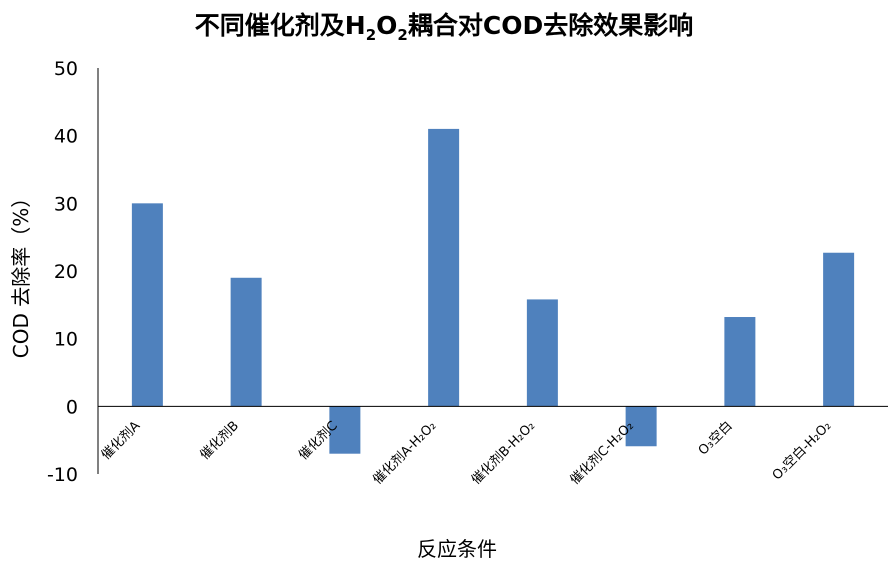 The height and width of the screenshot is (564, 888). I want to click on x-category-label: 催化剂A, so click(121, 440).